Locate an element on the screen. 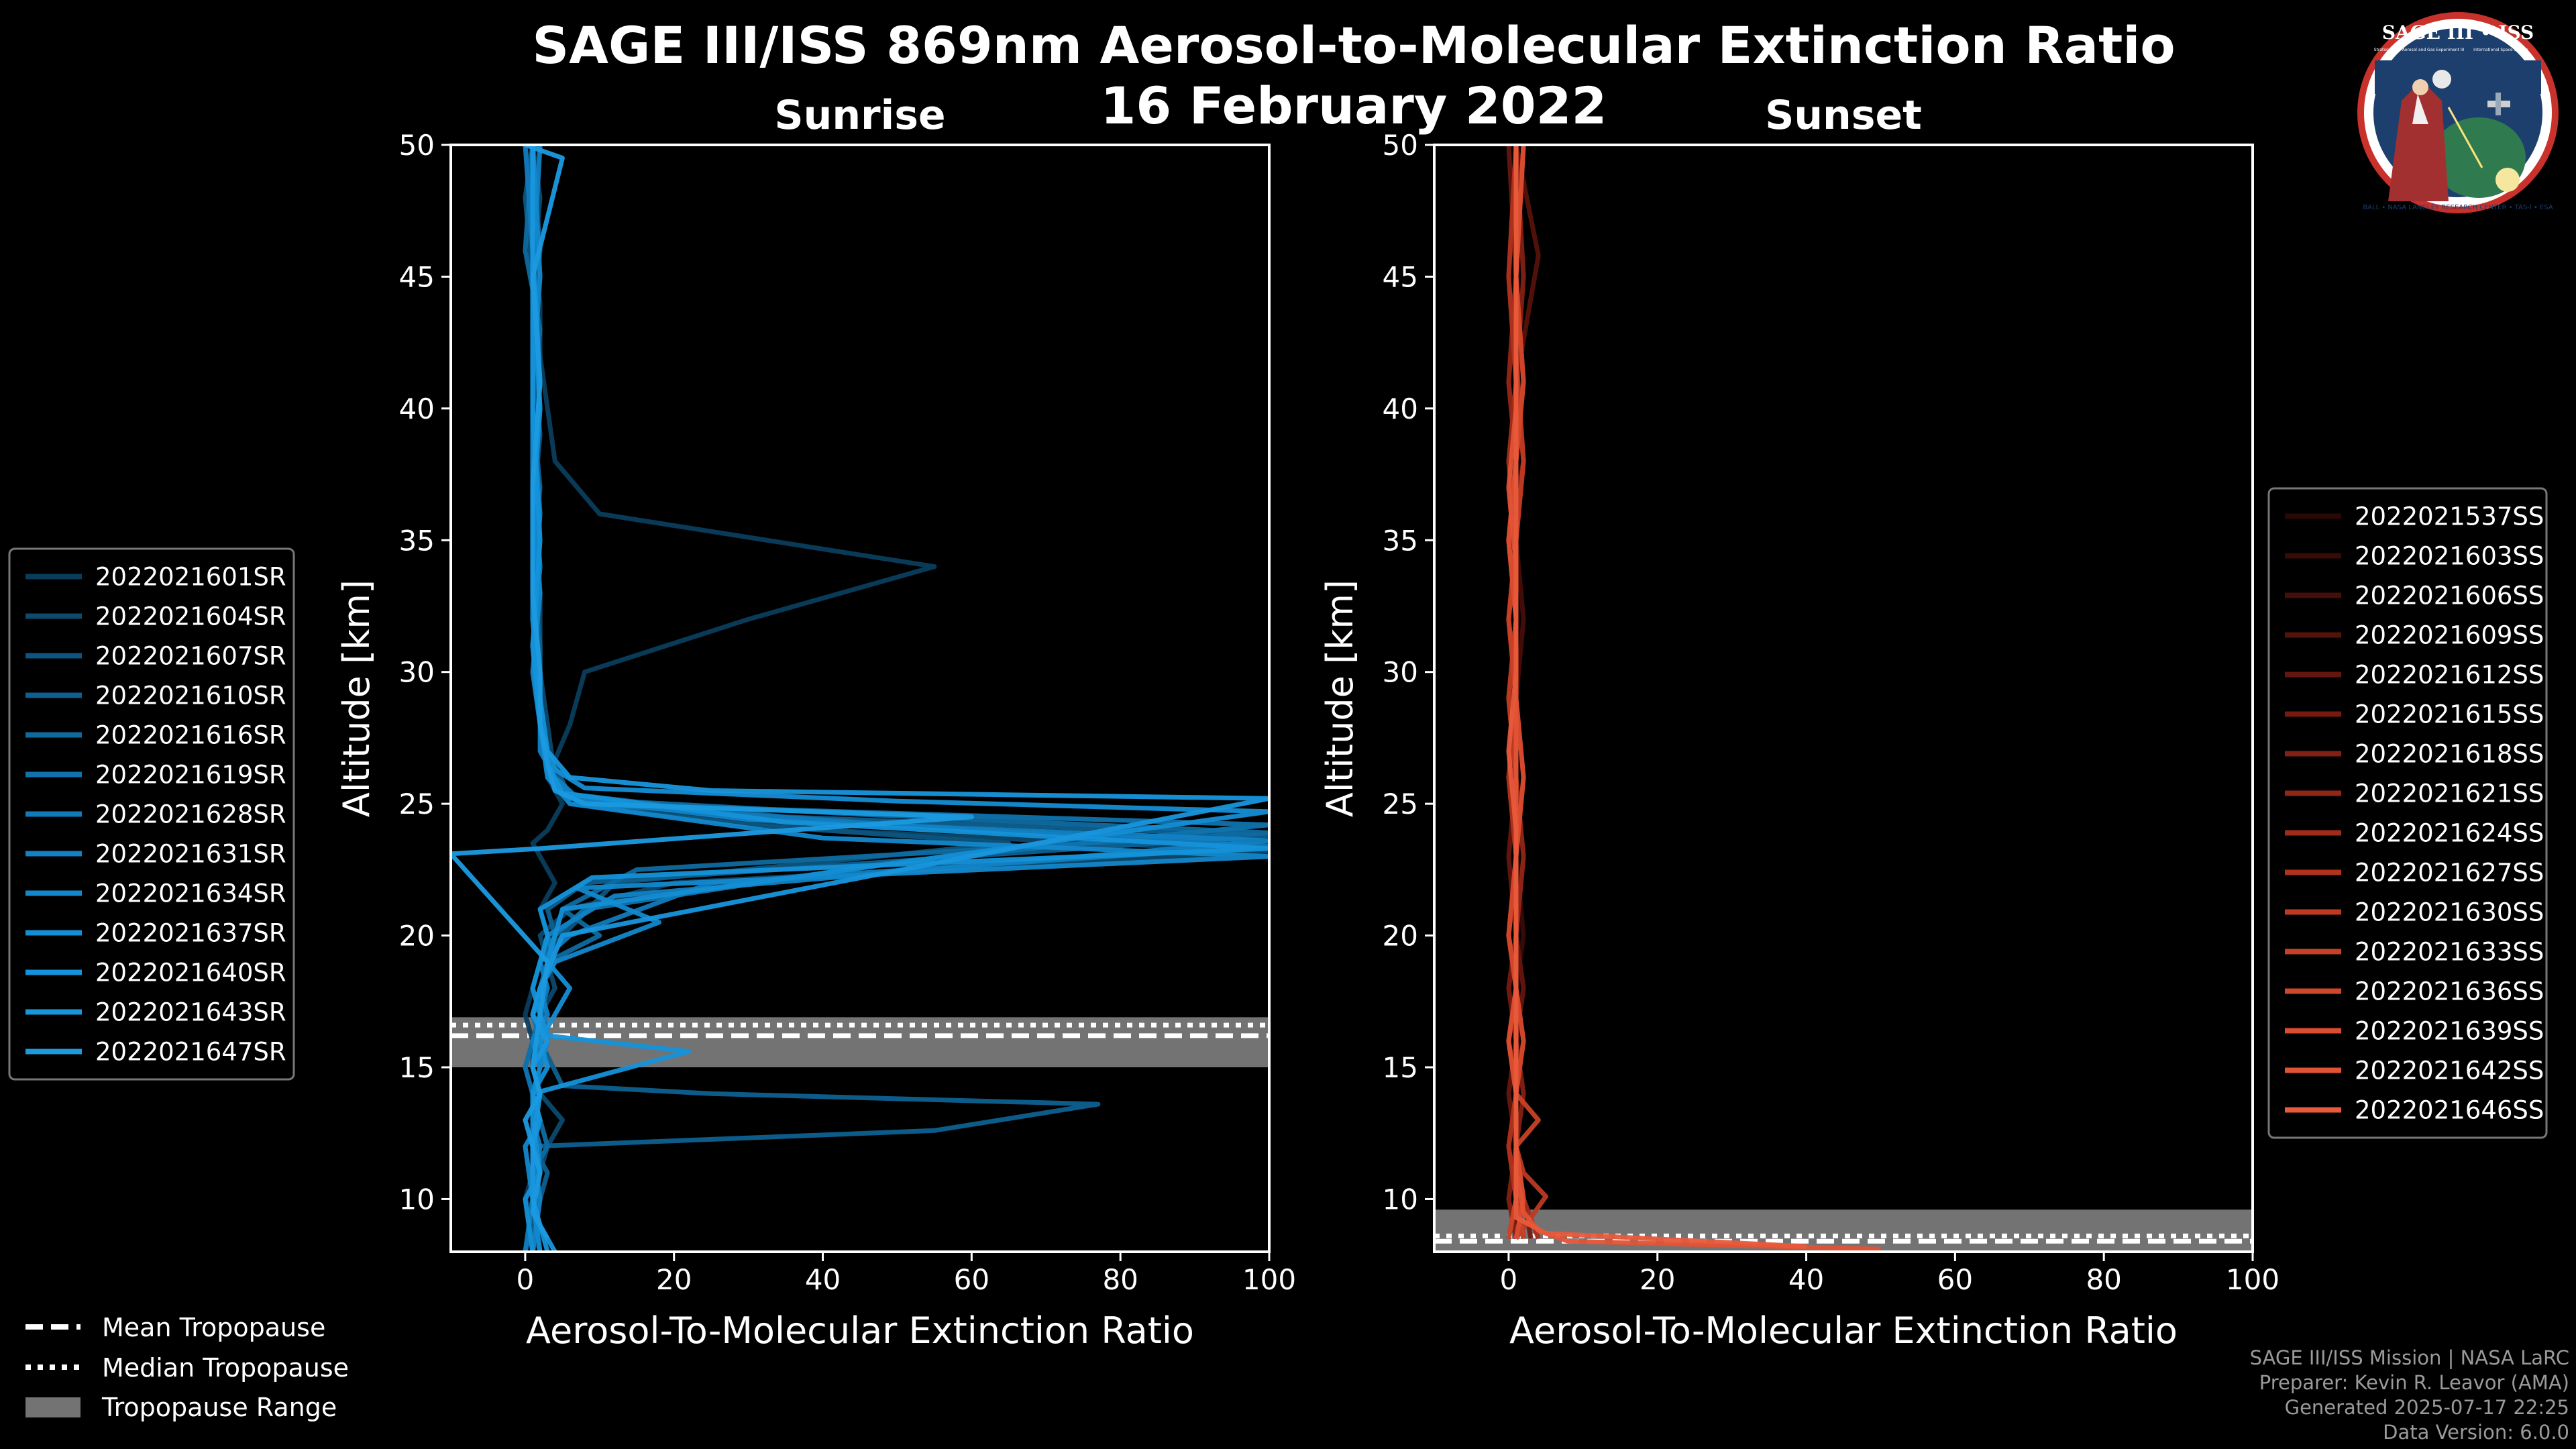  median-tropopause-label: Median Tropopause is located at coordinates (225, 1368).